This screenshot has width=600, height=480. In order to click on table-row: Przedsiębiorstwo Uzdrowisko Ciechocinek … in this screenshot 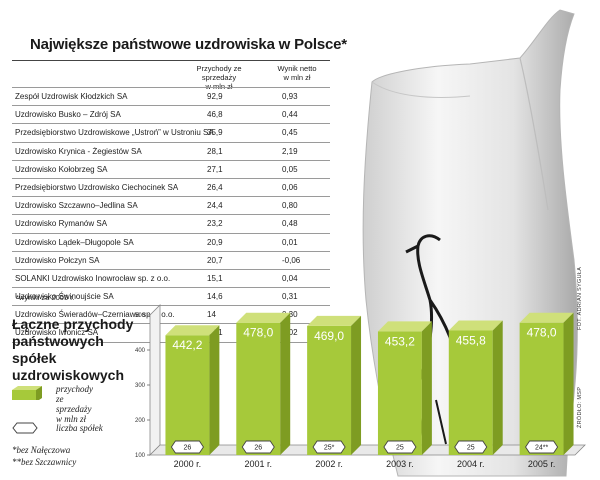, I will do `click(171, 186)`.